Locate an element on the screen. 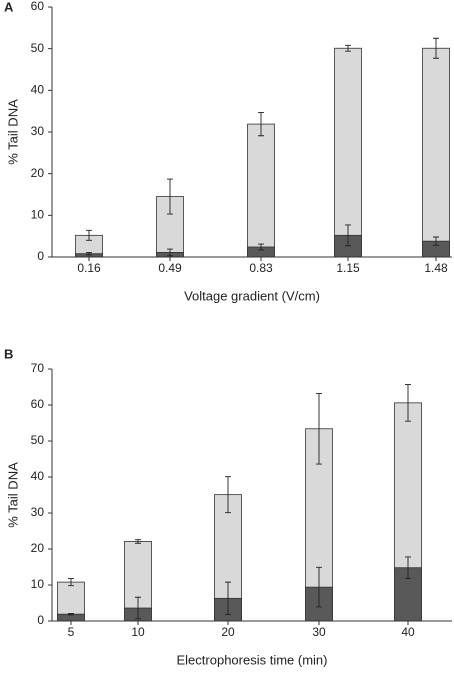 Image resolution: width=454 pixels, height=674 pixels. y-tick-label: 70 is located at coordinates (38, 368).